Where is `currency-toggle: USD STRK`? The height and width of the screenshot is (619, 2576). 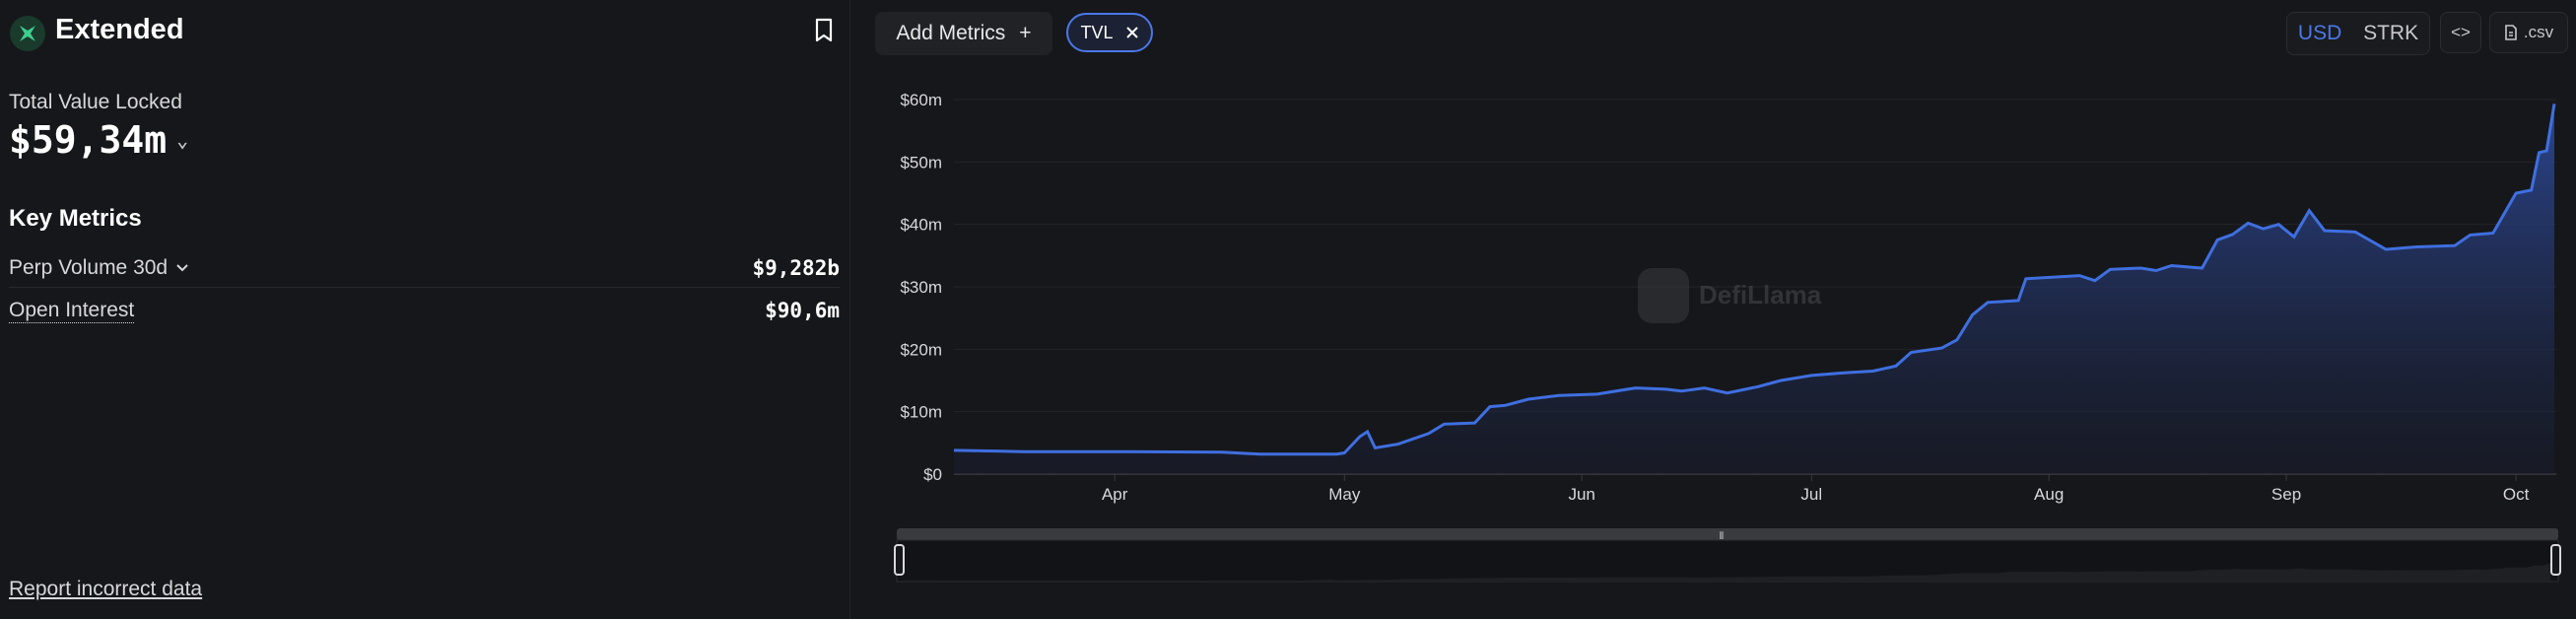 currency-toggle: USD STRK is located at coordinates (2358, 33).